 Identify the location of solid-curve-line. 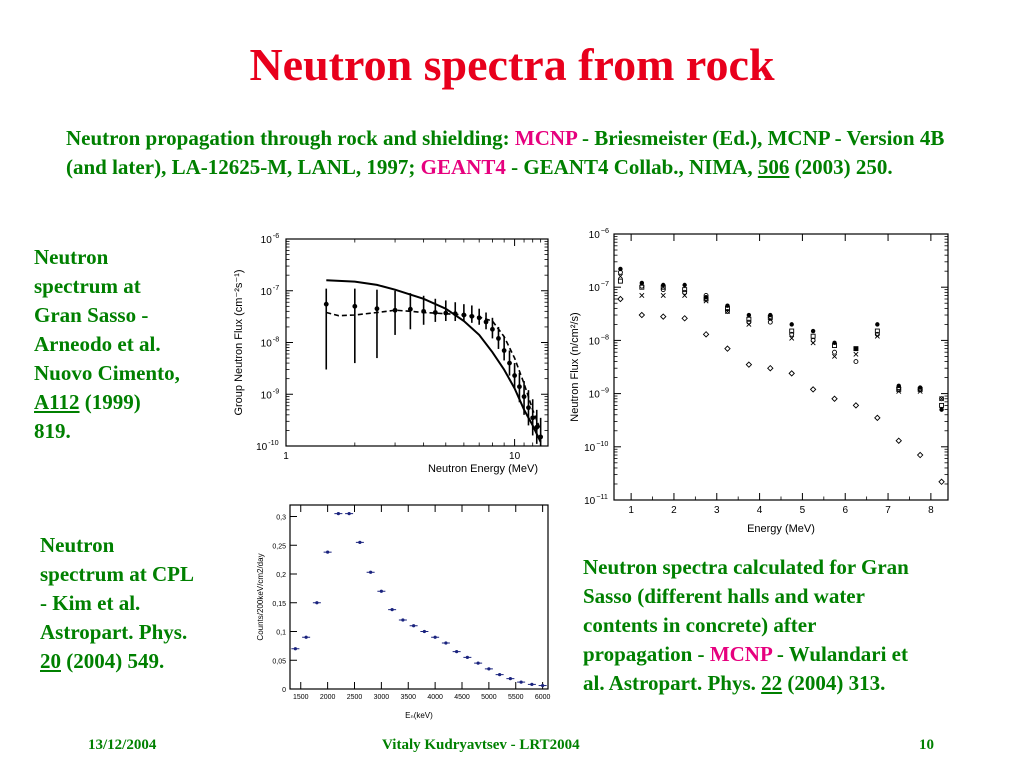
(434, 361).